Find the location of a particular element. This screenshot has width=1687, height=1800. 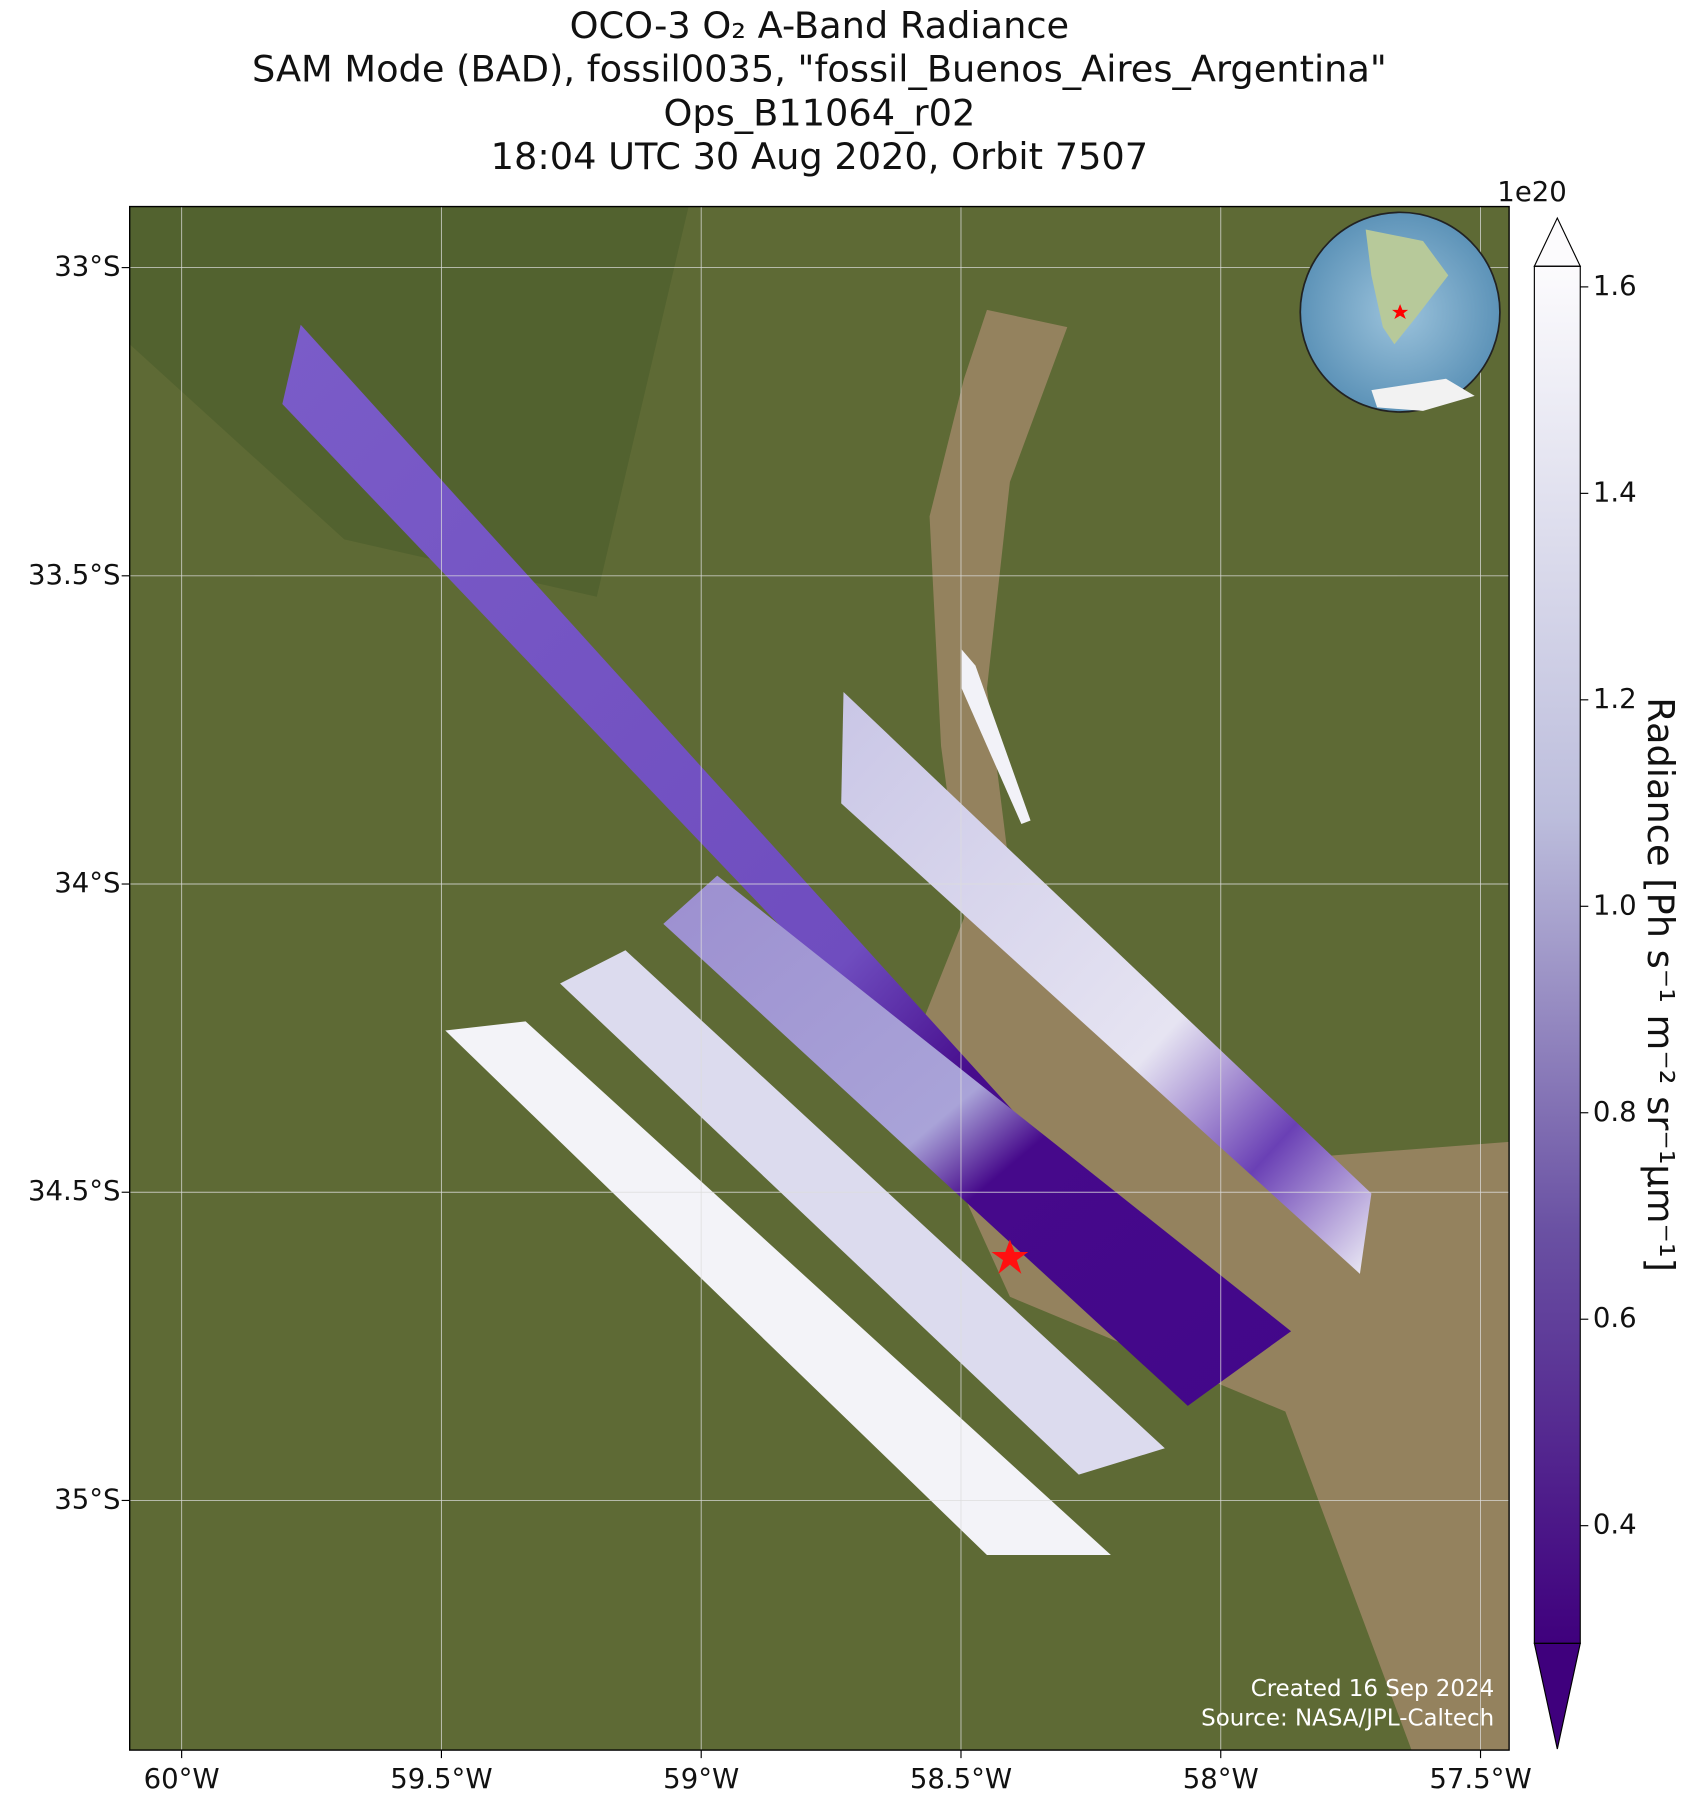

colorbar-frame is located at coordinates (1557, 954).